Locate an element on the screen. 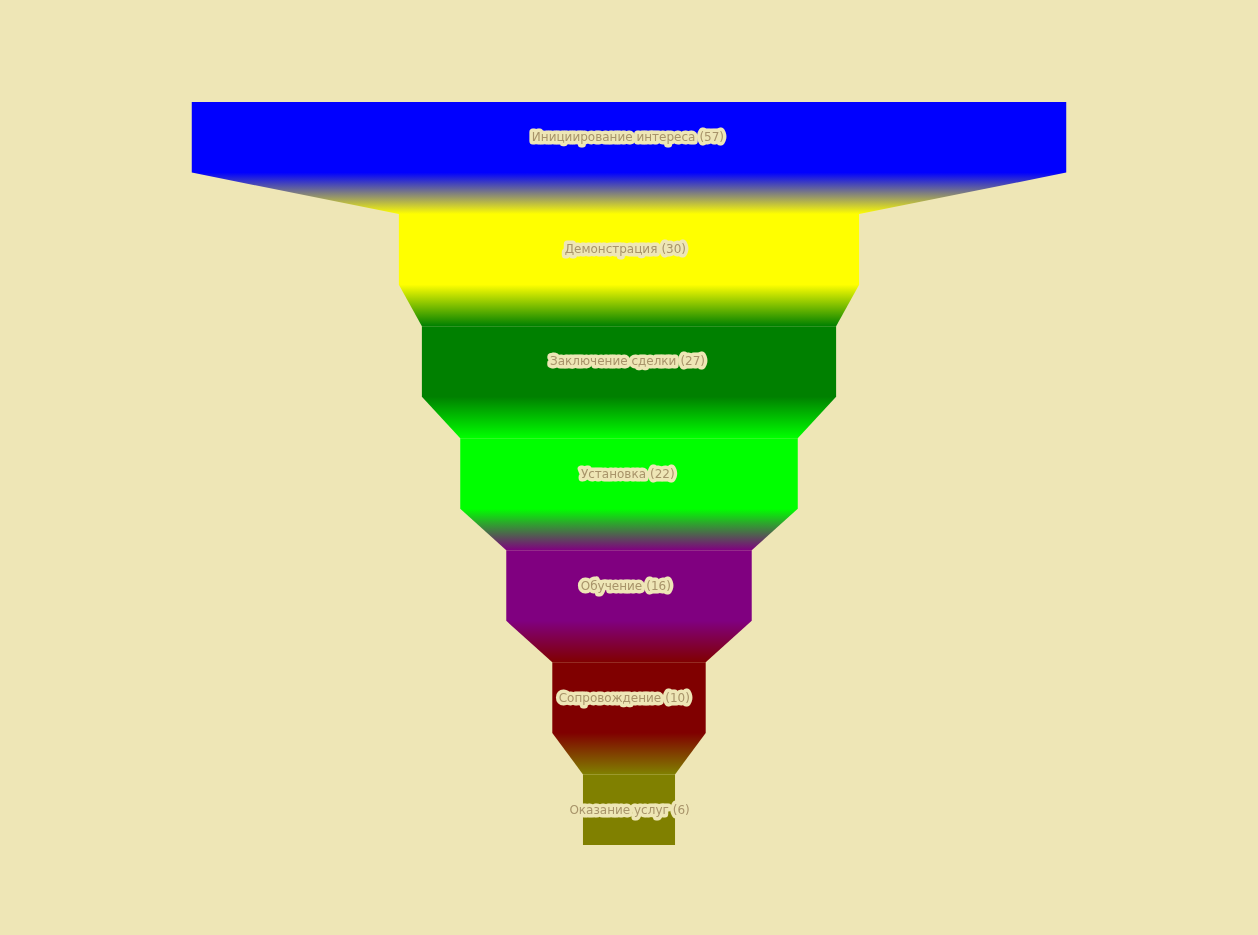  data-label: (57) is located at coordinates (712, 137).